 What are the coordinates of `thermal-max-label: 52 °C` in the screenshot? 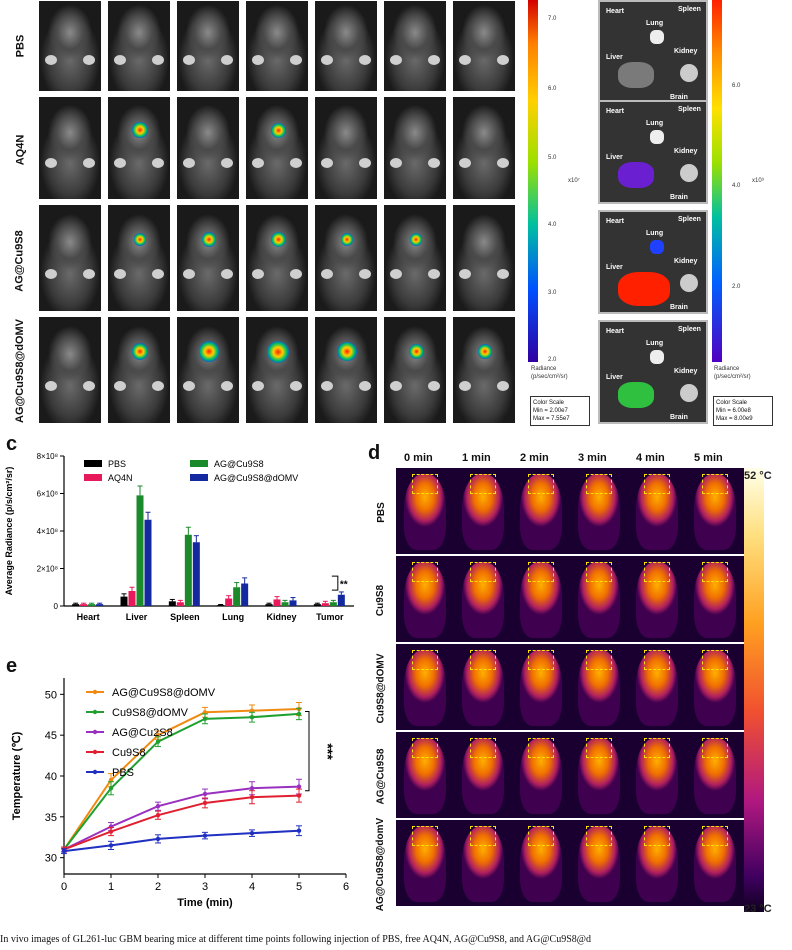 It's located at (758, 476).